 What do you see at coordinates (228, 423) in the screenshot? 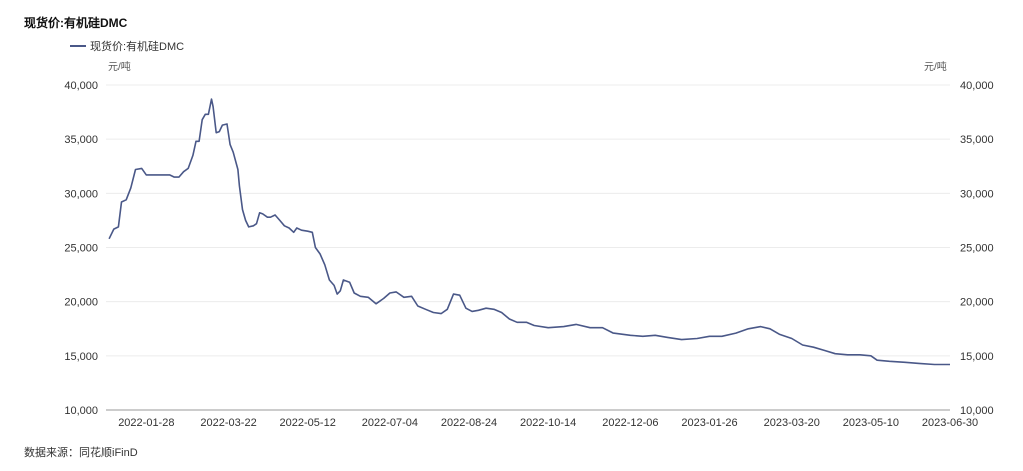
I see `x-tick-1: 2022-03-22` at bounding box center [228, 423].